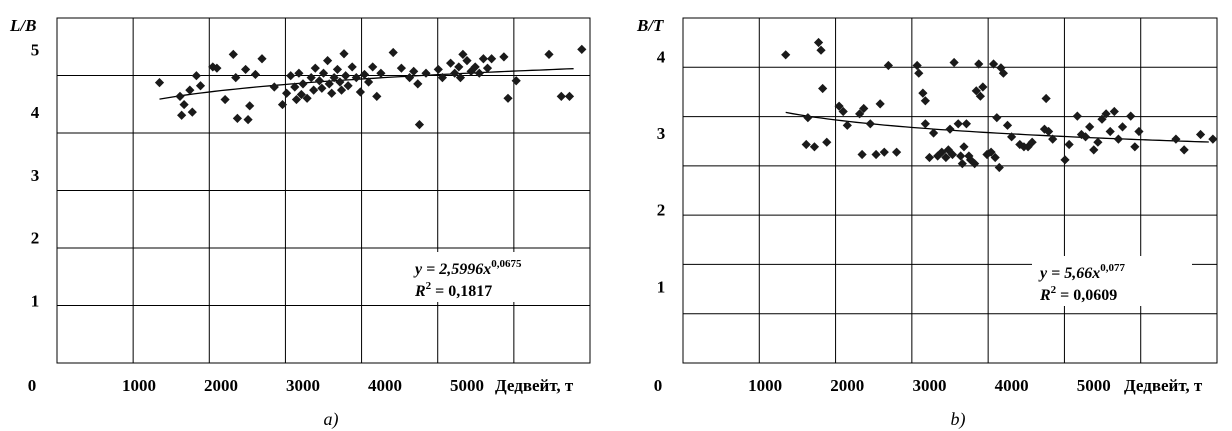 The height and width of the screenshot is (431, 1232). What do you see at coordinates (999, 105) in the screenshot?
I see `panel-b-data-points` at bounding box center [999, 105].